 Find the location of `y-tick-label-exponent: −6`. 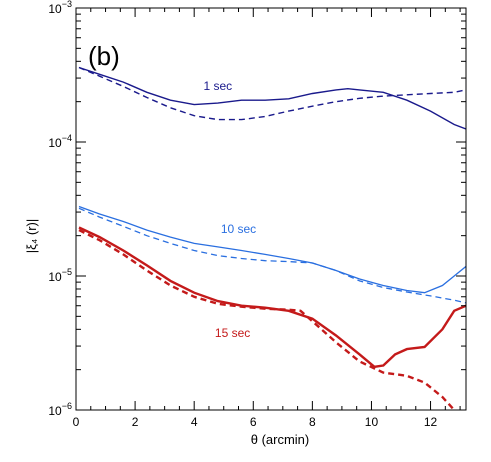

y-tick-label-exponent: −6 is located at coordinates (67, 406).